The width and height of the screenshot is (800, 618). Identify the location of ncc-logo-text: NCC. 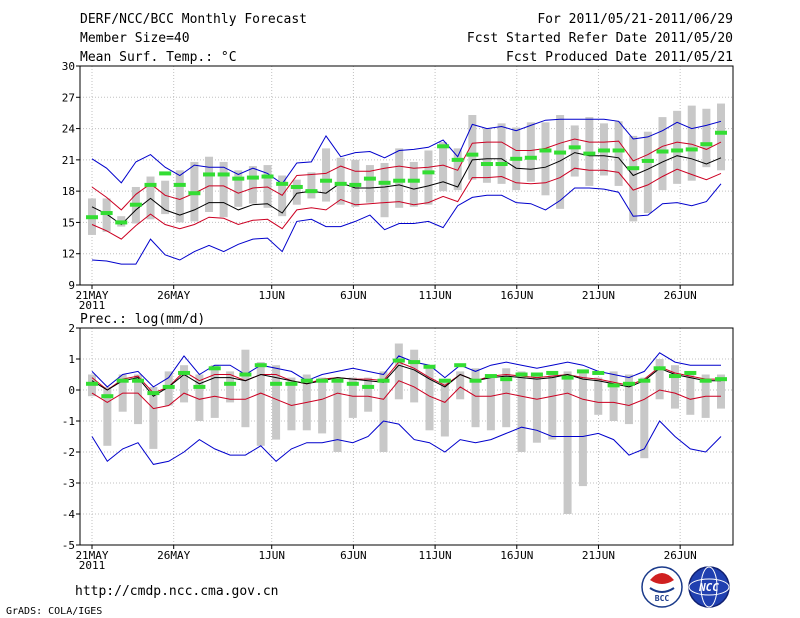
(708, 587).